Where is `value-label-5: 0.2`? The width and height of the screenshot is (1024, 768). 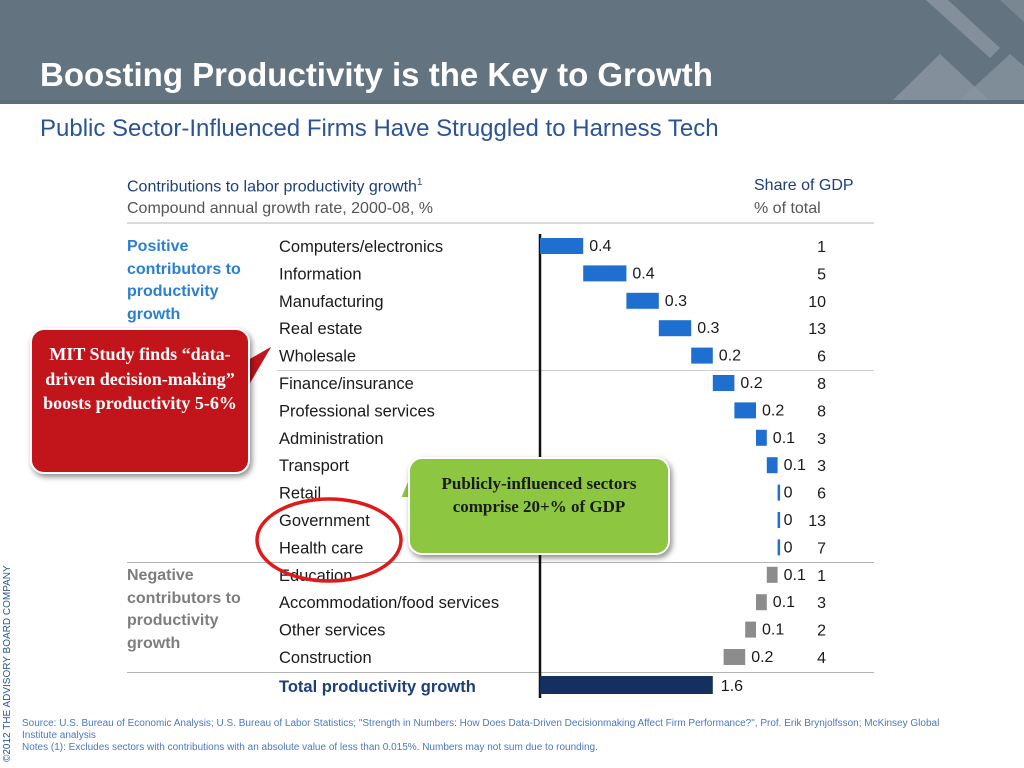
value-label-5: 0.2 is located at coordinates (751, 383).